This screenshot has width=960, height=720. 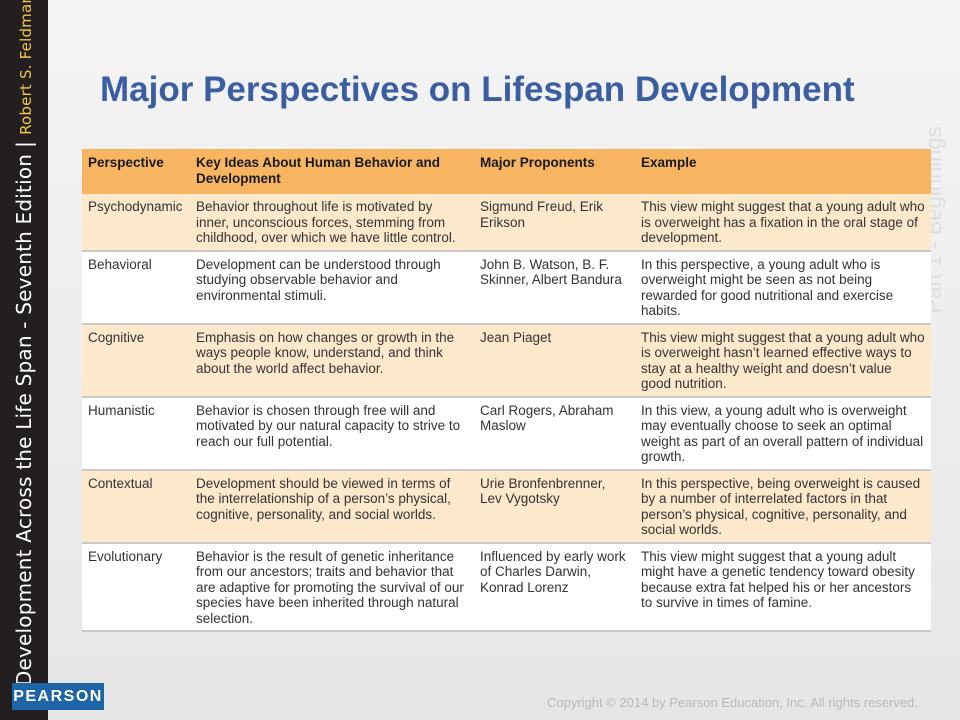 I want to click on cell-proponents: Carl Rogers, Abraham Maslow, so click(x=554, y=433).